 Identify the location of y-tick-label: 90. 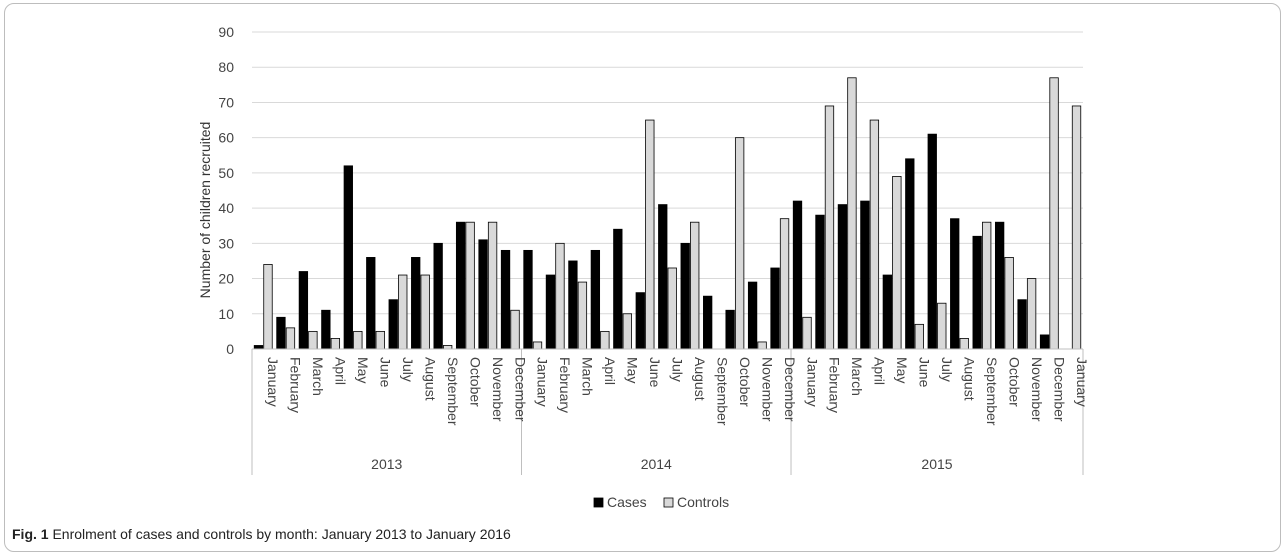
(226, 32).